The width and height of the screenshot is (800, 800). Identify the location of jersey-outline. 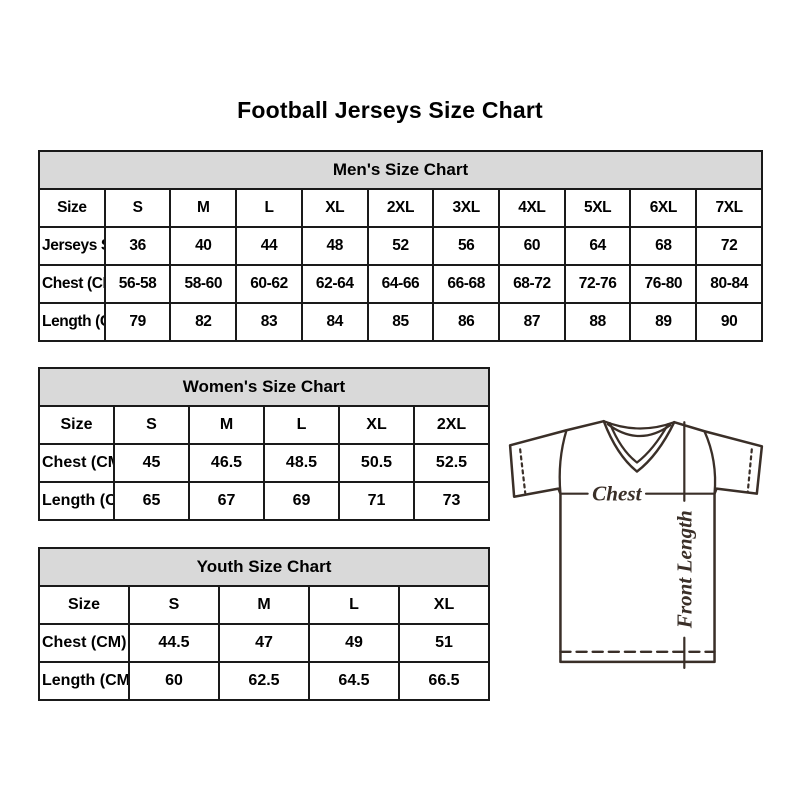
(636, 541).